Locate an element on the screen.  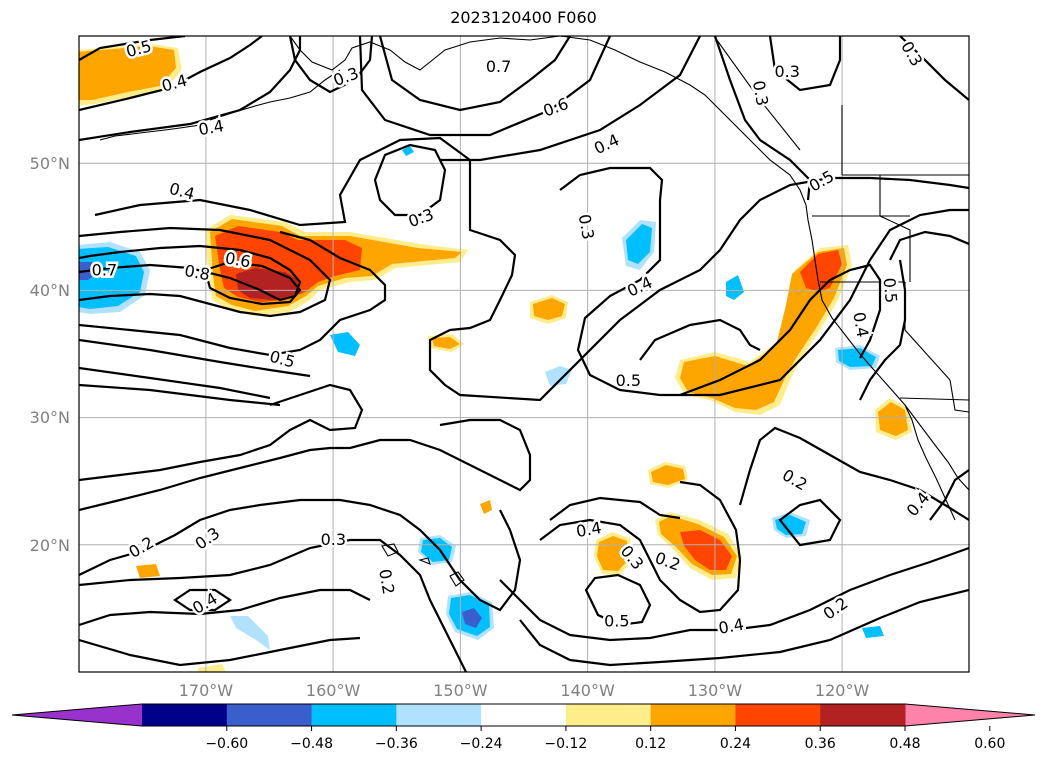
shade-blob-c2 is located at coordinates (549, 309).